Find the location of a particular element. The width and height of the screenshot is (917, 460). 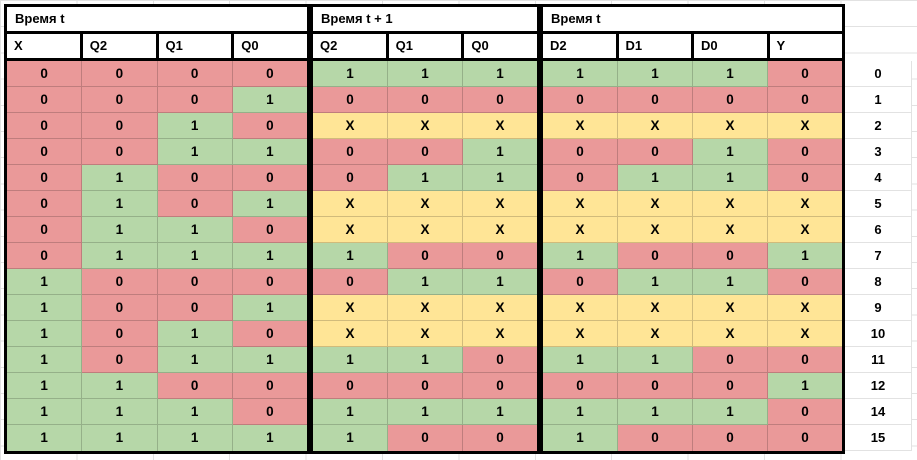

row-number-cell: 11 is located at coordinates (878, 360).